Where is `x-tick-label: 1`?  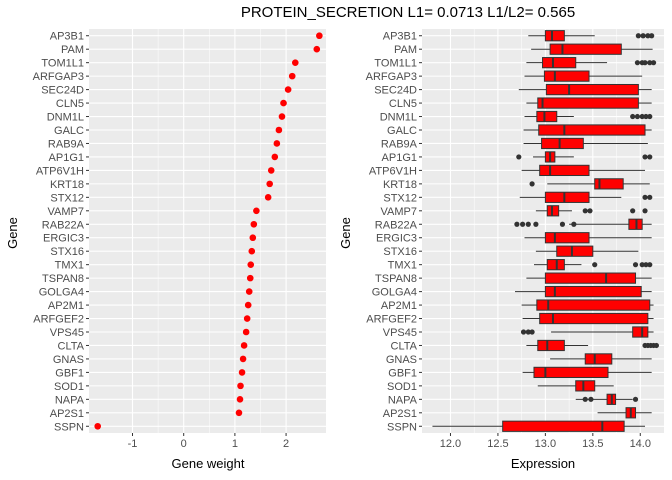
x-tick-label: 1 is located at coordinates (235, 444).